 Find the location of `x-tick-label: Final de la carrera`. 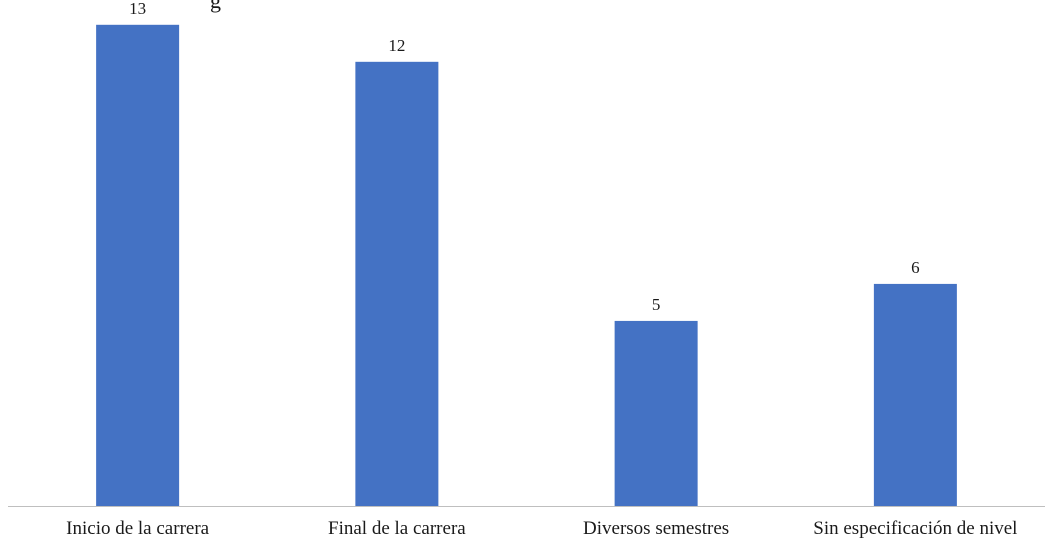

x-tick-label: Final de la carrera is located at coordinates (397, 528).